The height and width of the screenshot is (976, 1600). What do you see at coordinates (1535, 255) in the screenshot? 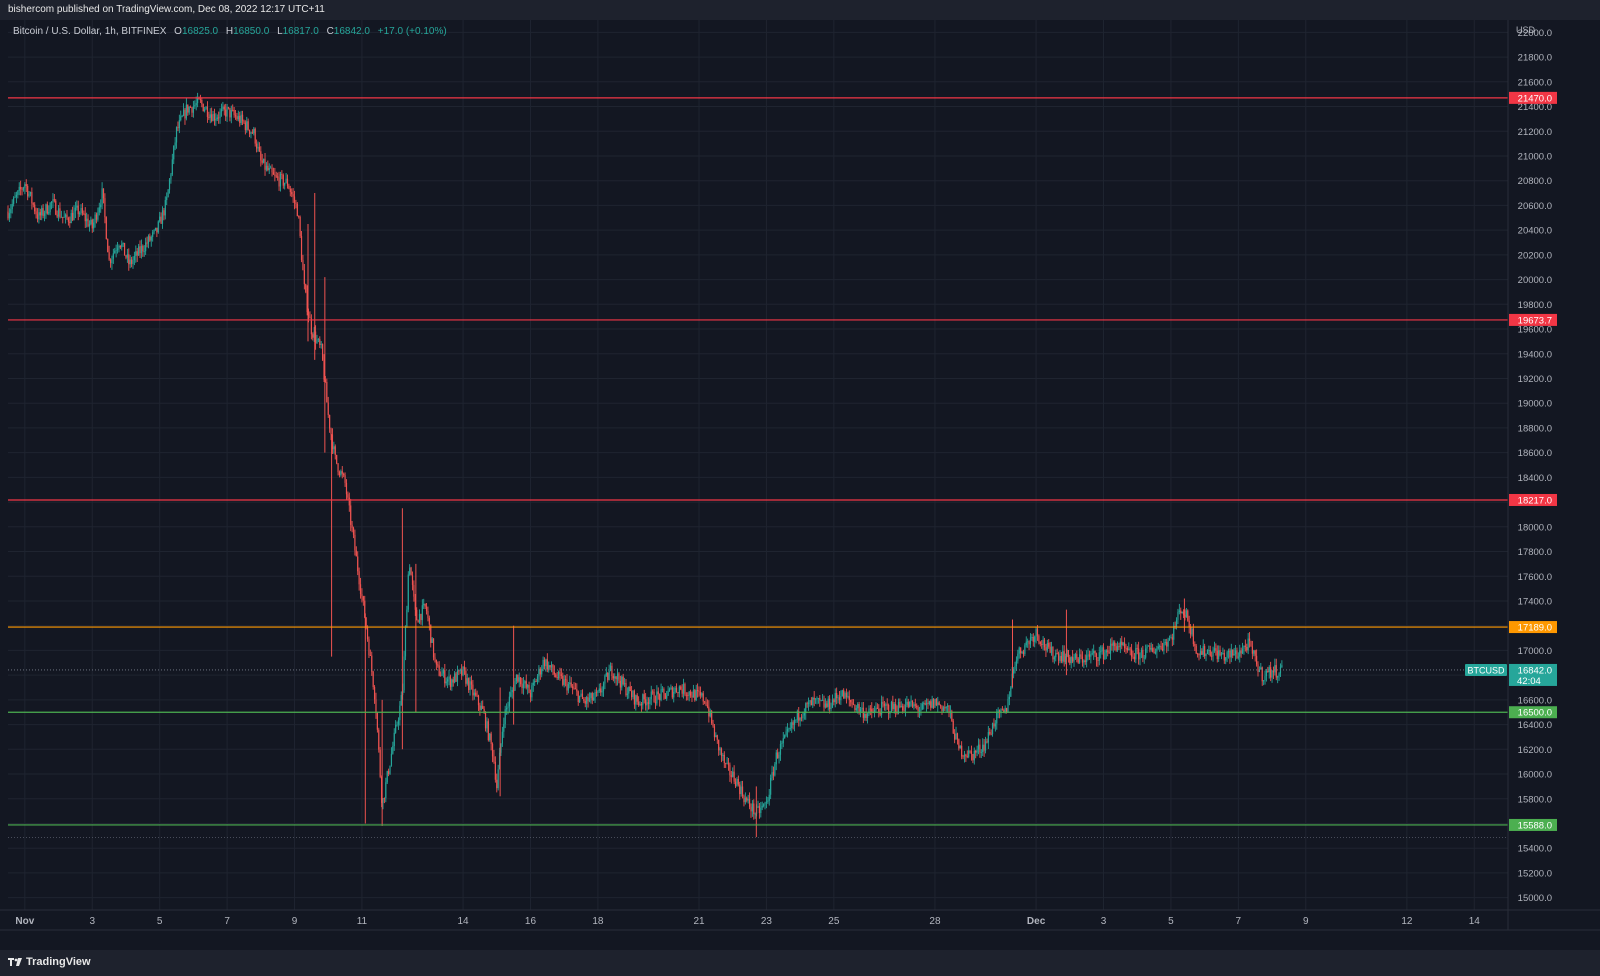
I see `y-tick-label: 20200.0` at bounding box center [1535, 255].